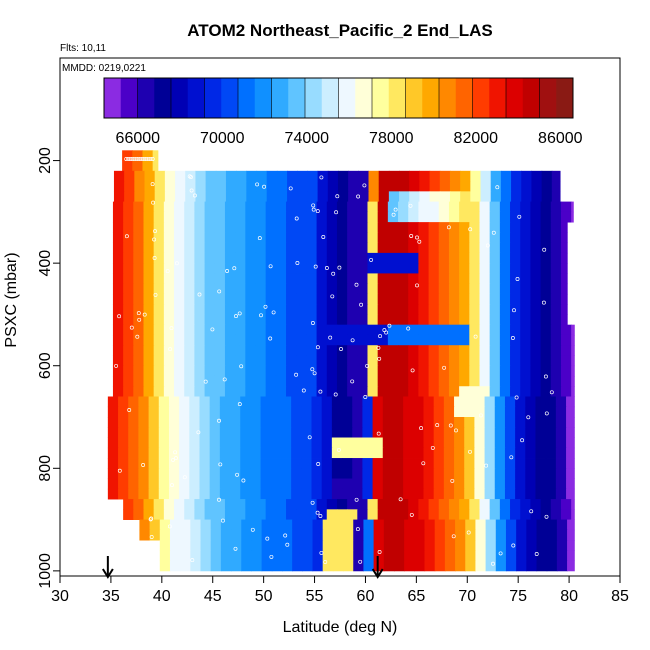 This screenshot has height=650, width=650. Describe the element at coordinates (45, 365) in the screenshot. I see `y-tick-label: 600` at that location.